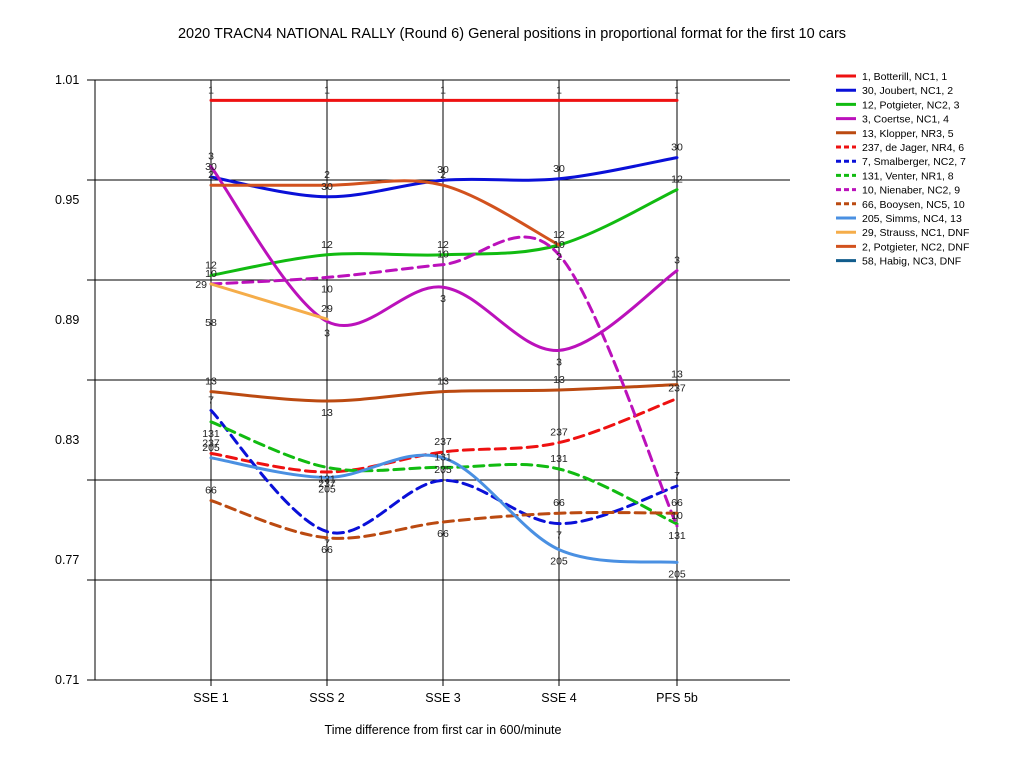 The width and height of the screenshot is (1024, 768). I want to click on y-tick-label: 0.77, so click(67, 560).